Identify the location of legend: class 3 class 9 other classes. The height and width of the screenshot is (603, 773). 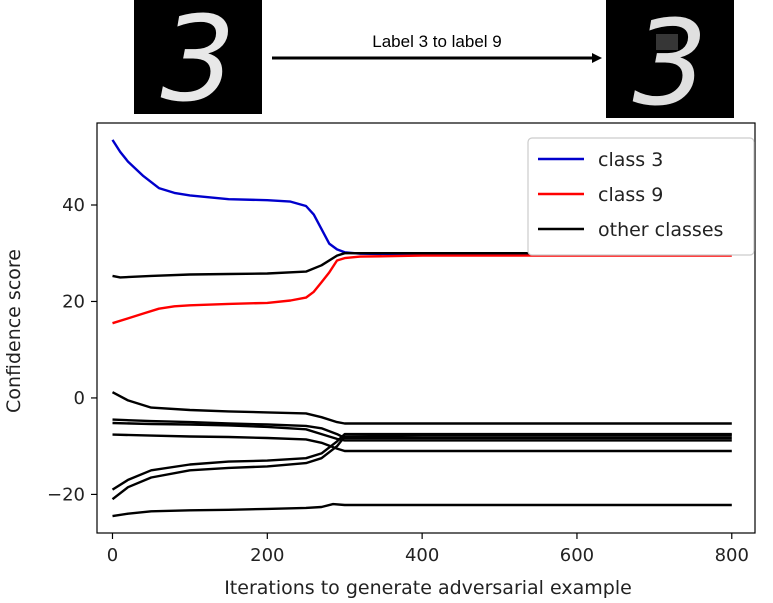
(641, 196).